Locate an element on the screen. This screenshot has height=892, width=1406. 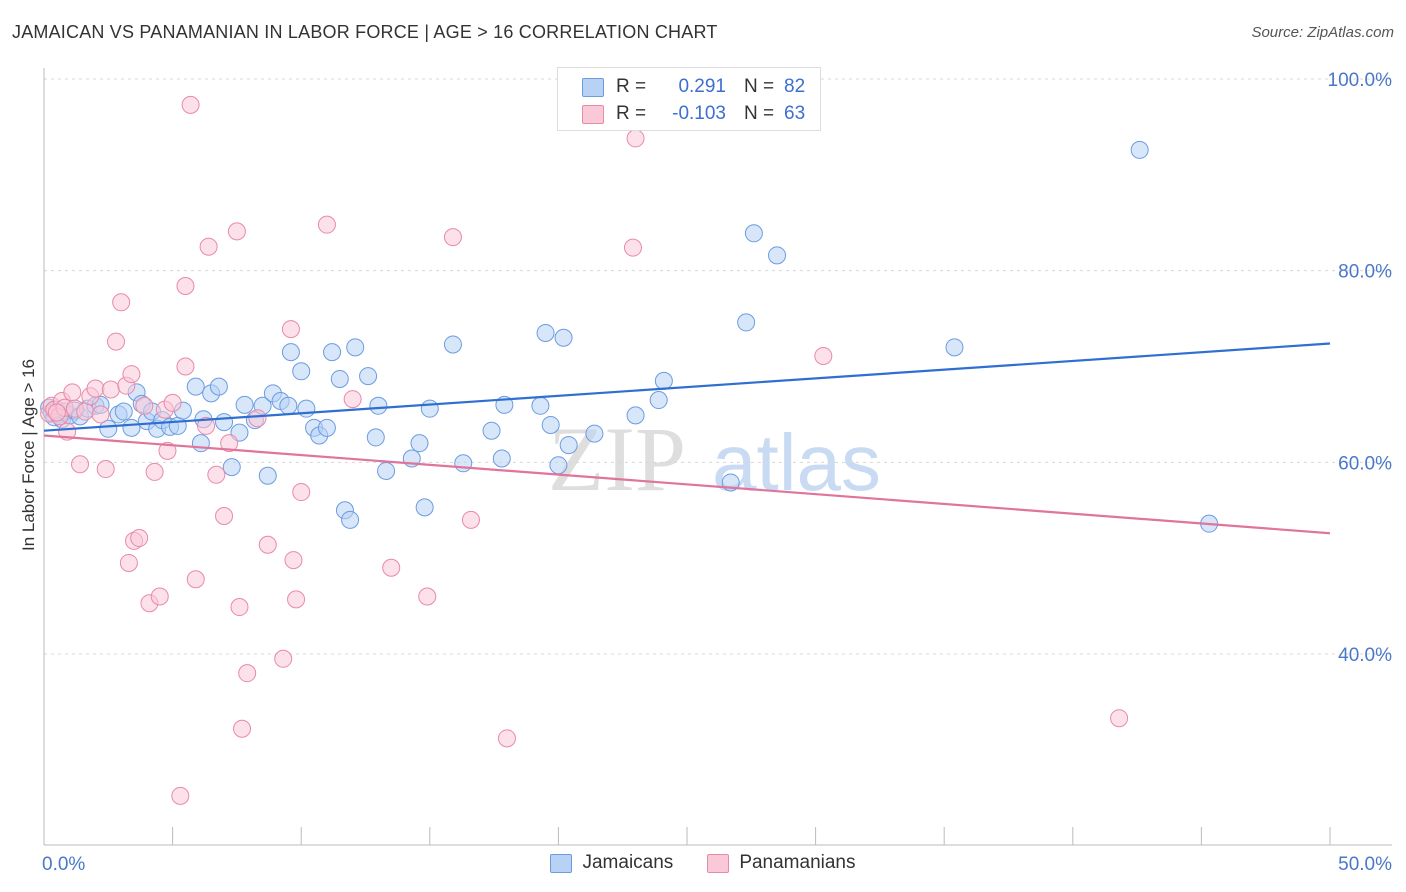
jamaicans-swatch is located at coordinates (593, 87).